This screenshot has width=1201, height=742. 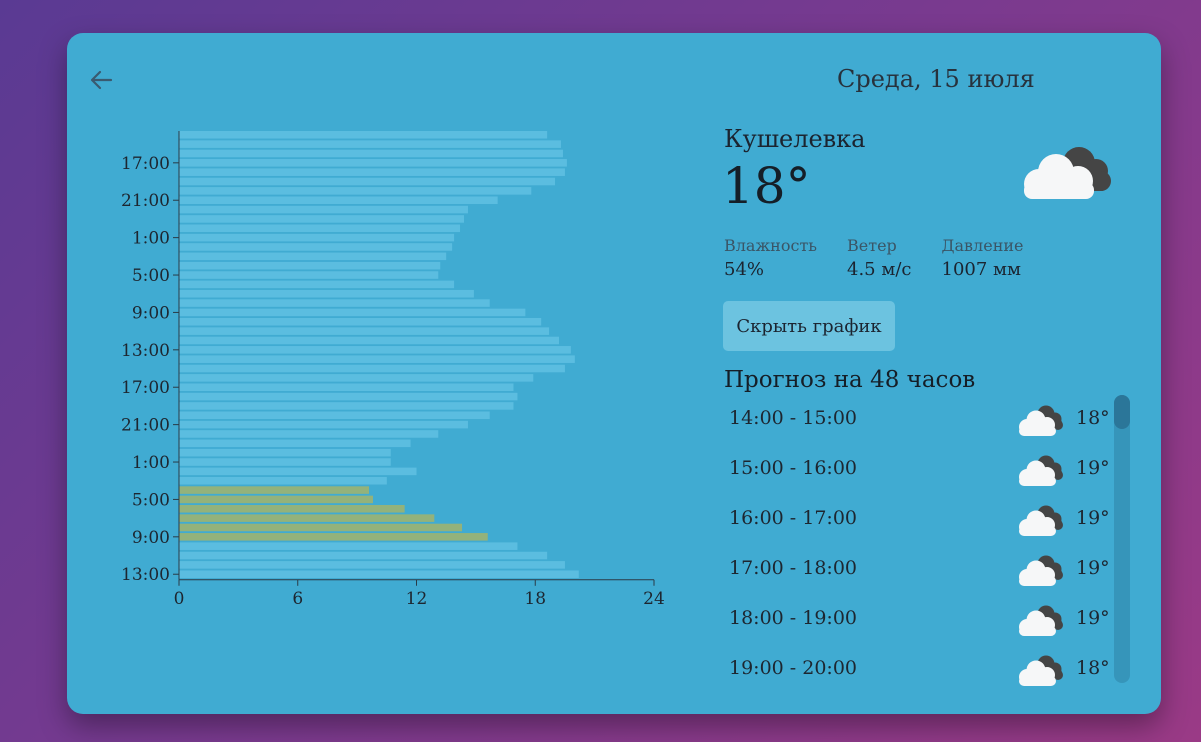 What do you see at coordinates (879, 258) in the screenshot?
I see `wind-metric: Ветер 4.5 м/с` at bounding box center [879, 258].